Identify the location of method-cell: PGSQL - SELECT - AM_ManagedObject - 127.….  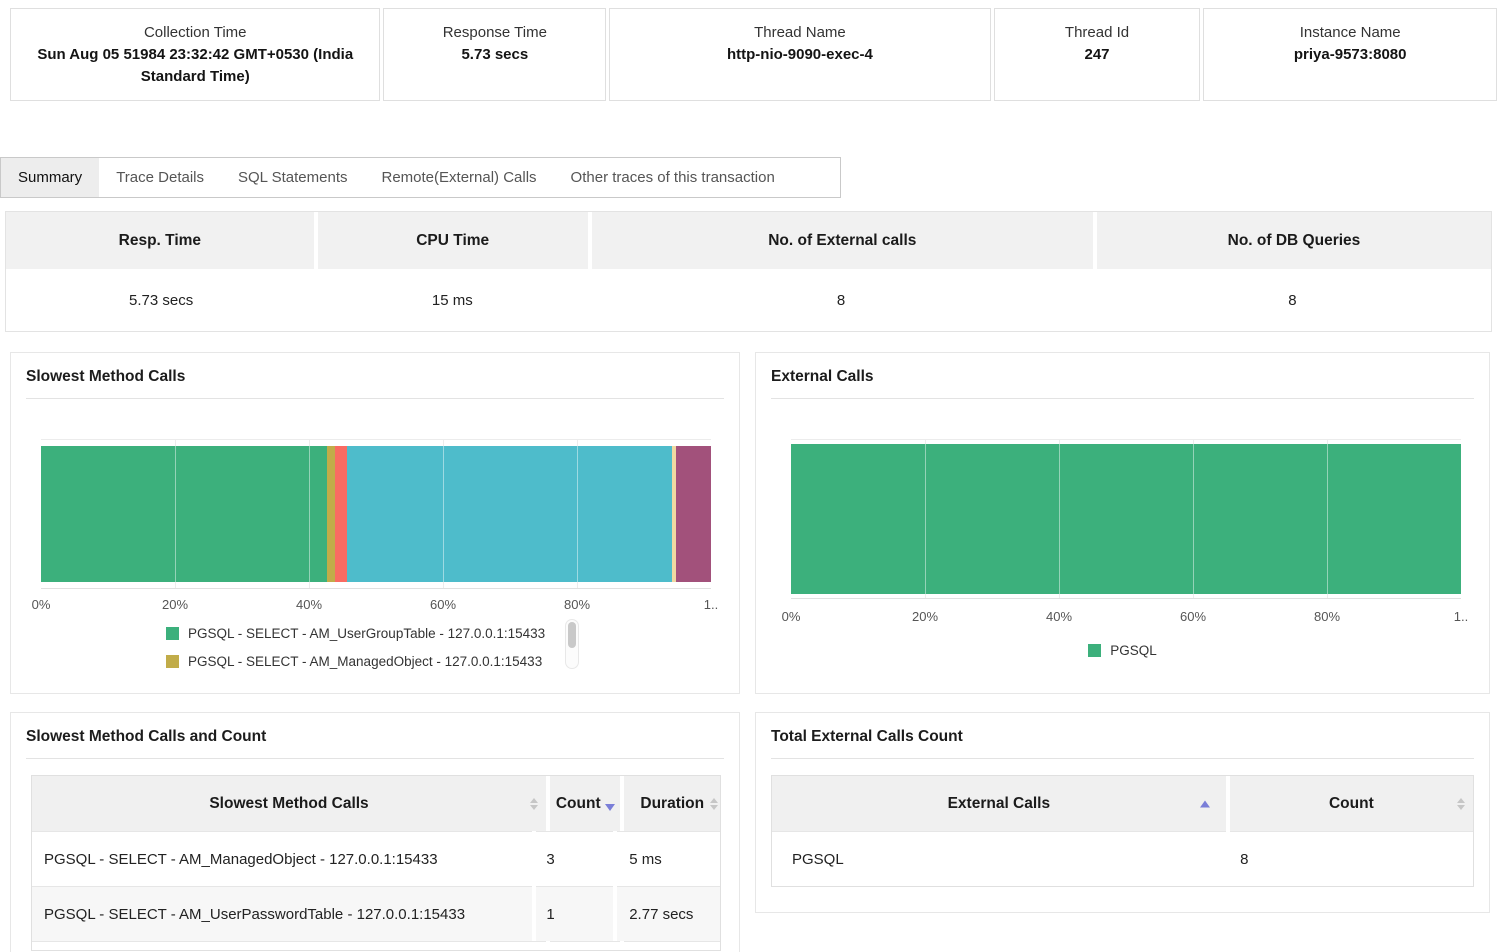
(282, 858).